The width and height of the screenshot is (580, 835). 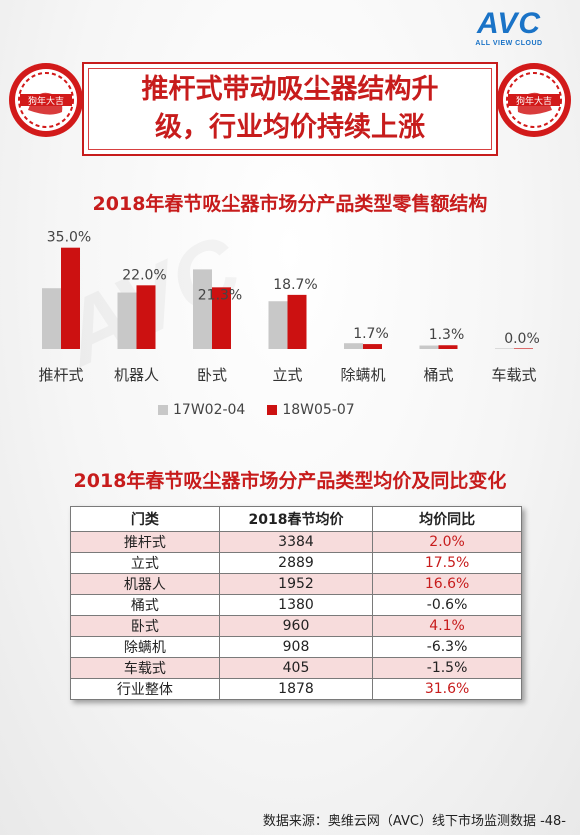 I want to click on legend-swatch-prev, so click(x=163, y=410).